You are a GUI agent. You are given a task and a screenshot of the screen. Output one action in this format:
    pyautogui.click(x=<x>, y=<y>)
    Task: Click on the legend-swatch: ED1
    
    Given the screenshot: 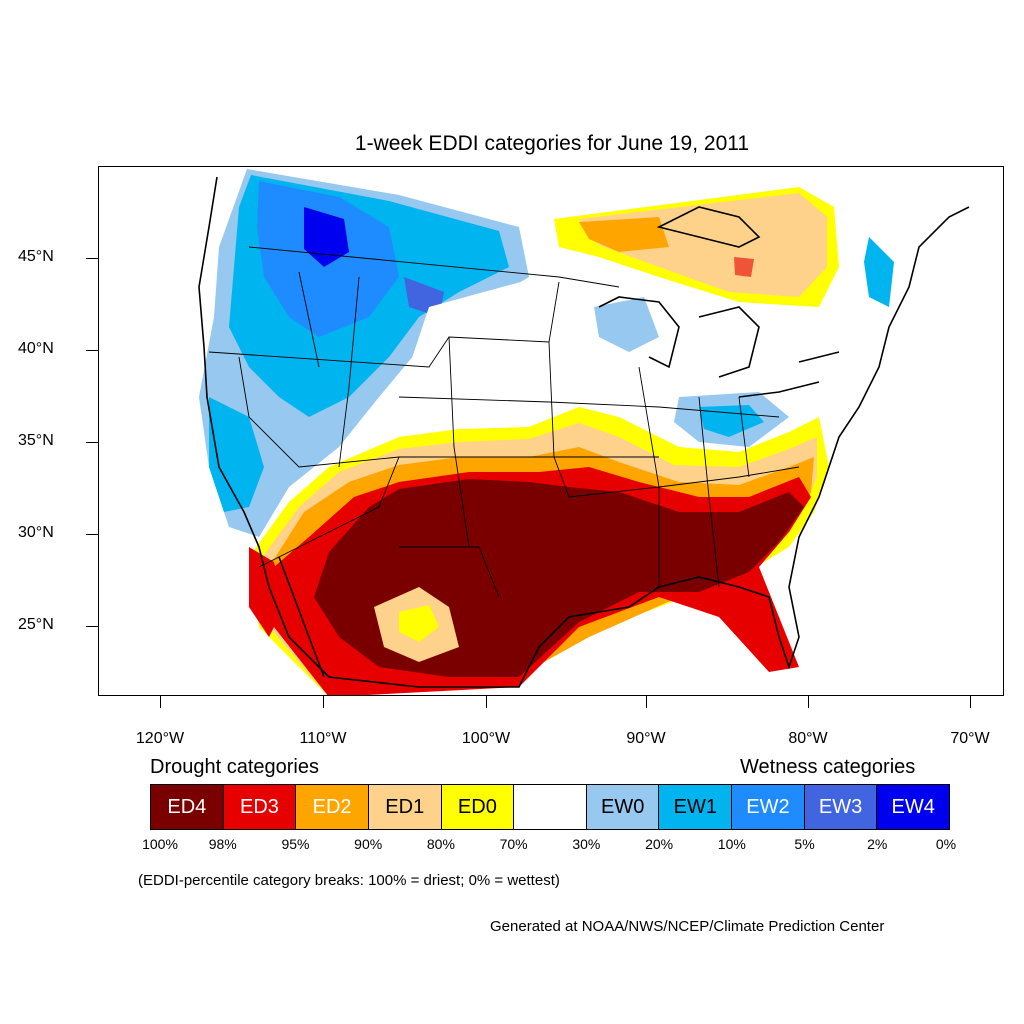 What is the action you would take?
    pyautogui.click(x=405, y=807)
    